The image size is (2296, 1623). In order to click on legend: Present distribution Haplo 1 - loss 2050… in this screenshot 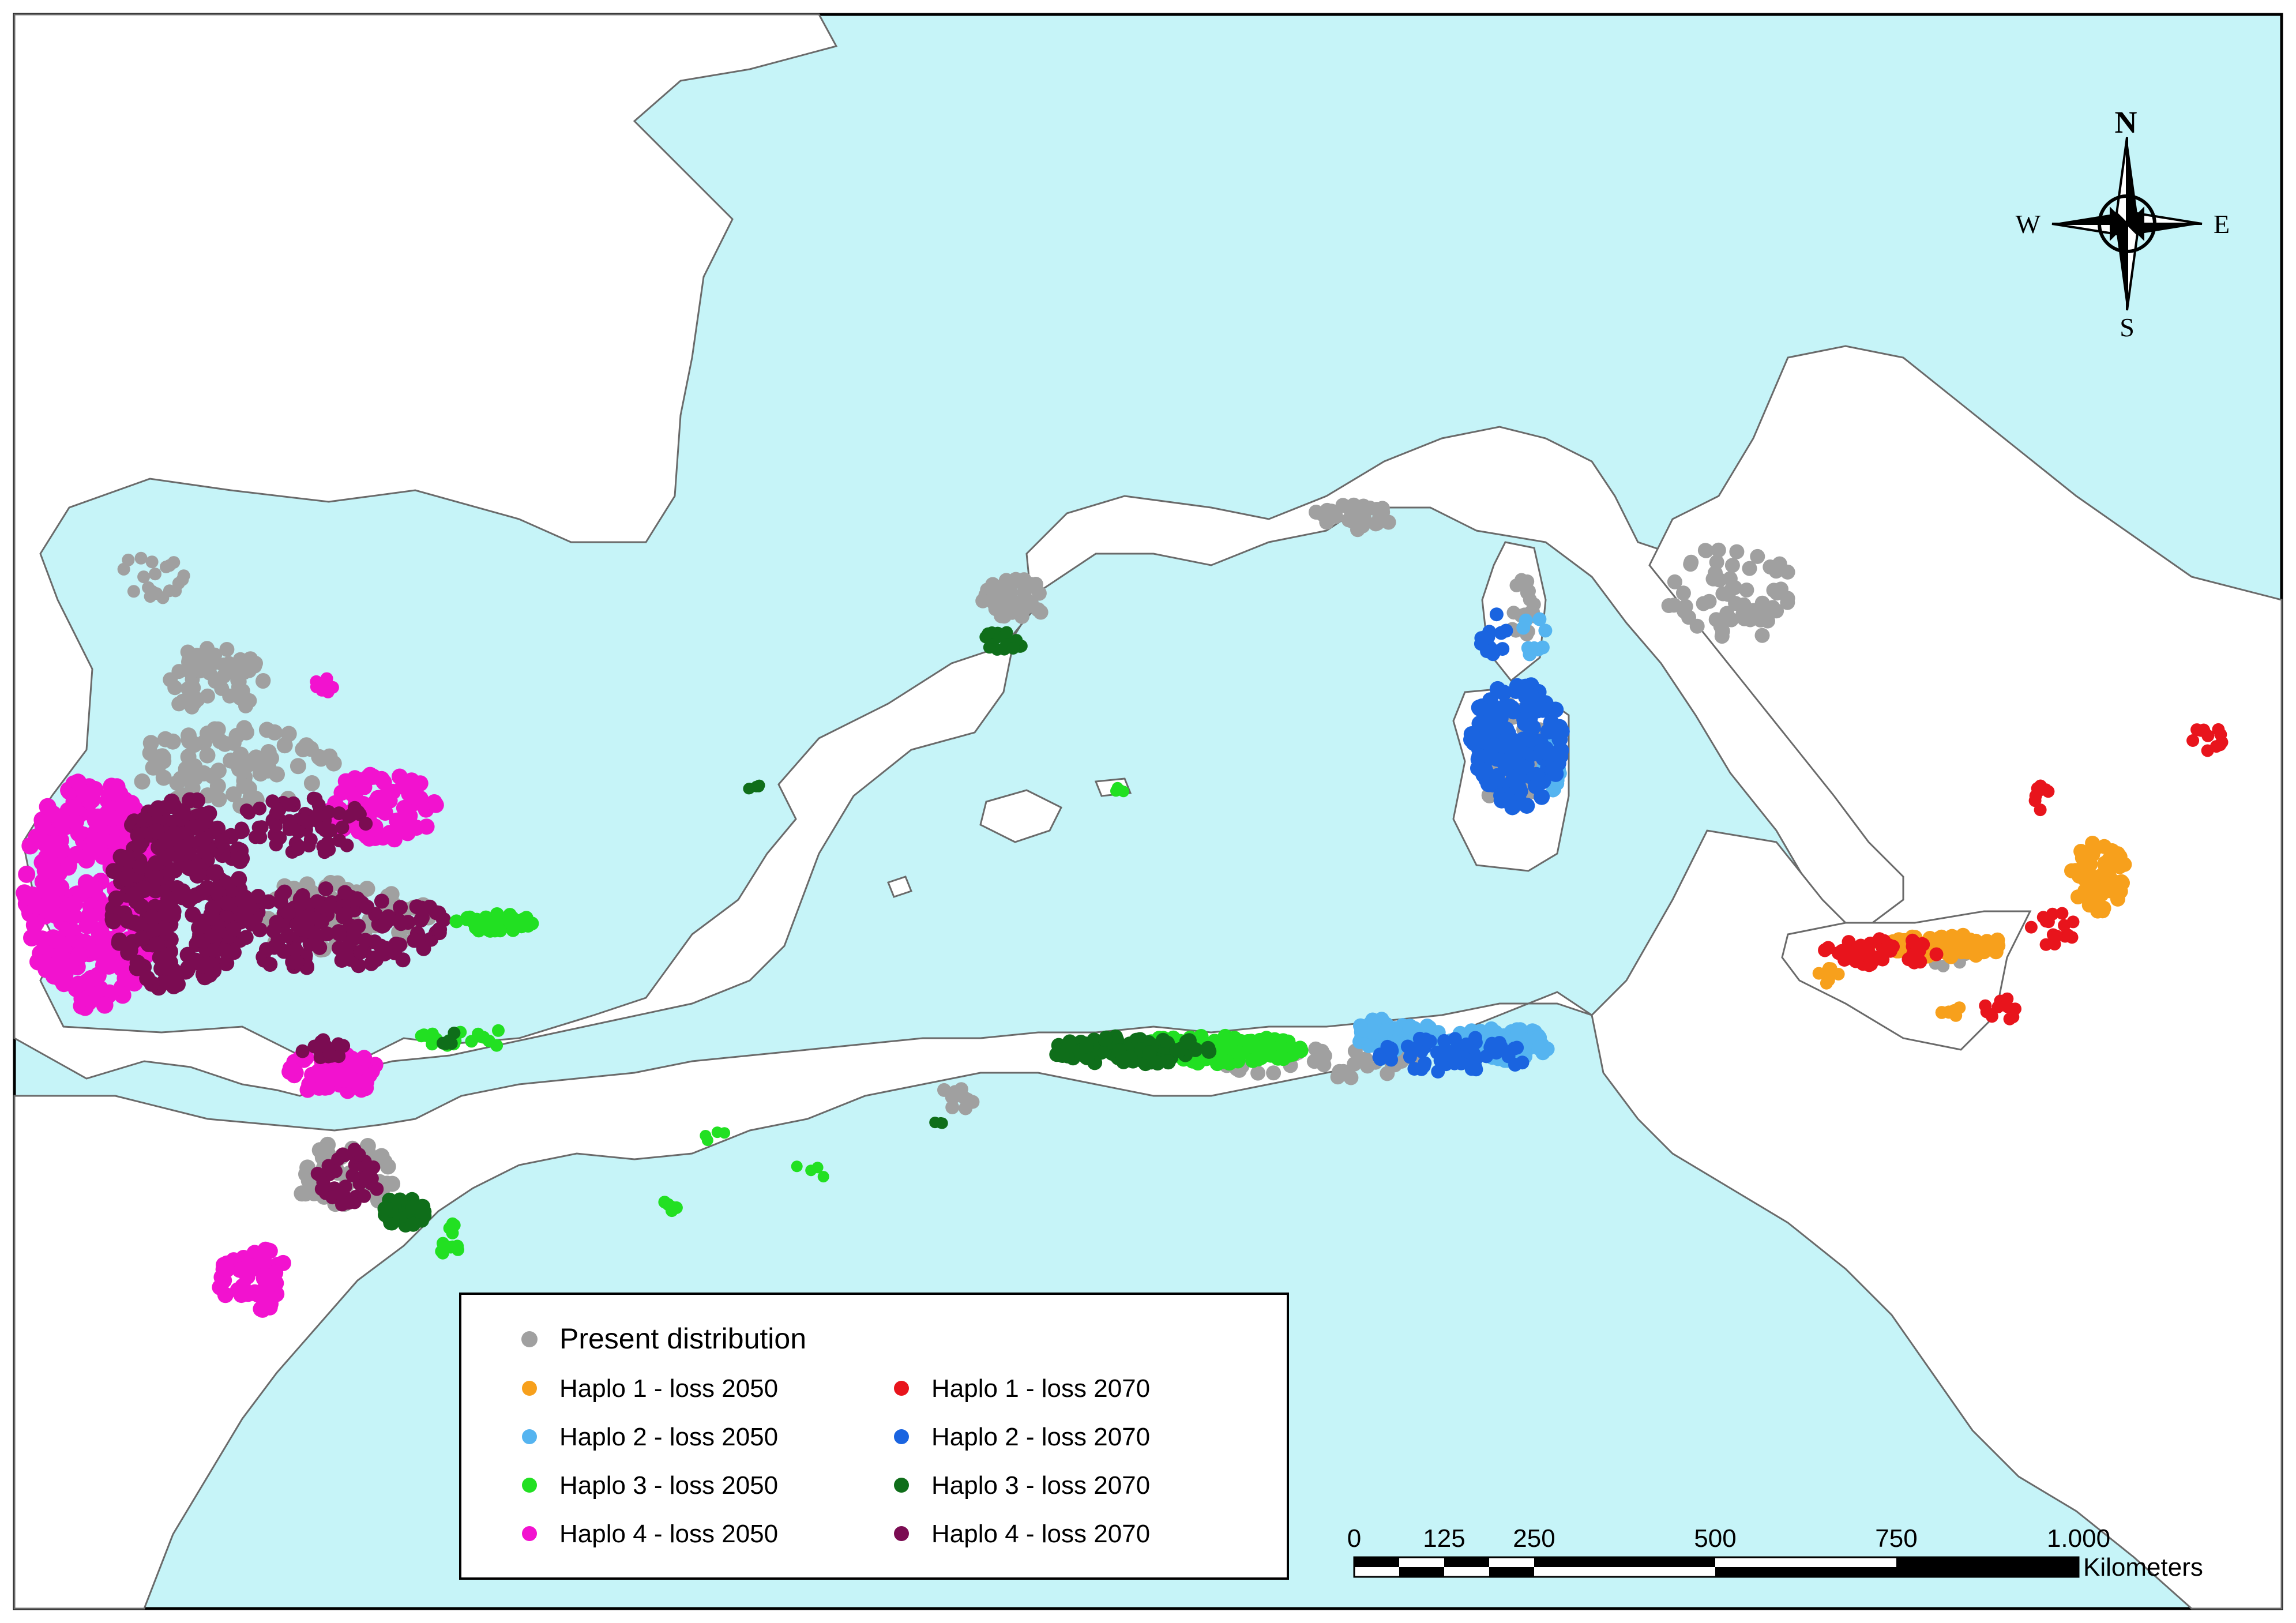, I will do `click(874, 1437)`.